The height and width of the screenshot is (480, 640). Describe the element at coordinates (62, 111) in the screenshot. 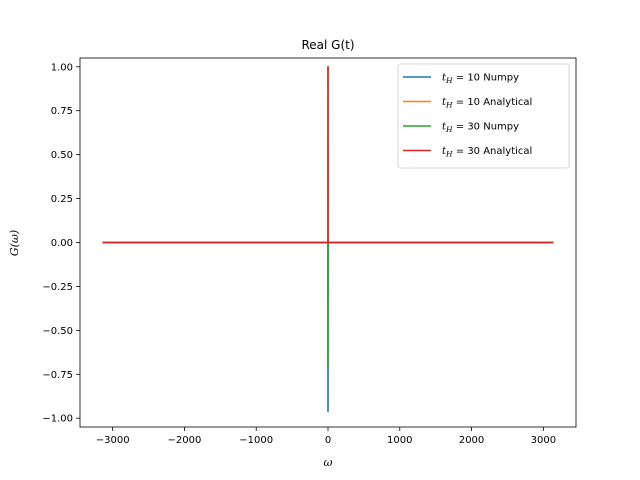

I see `y-tick-label: 0.75` at that location.